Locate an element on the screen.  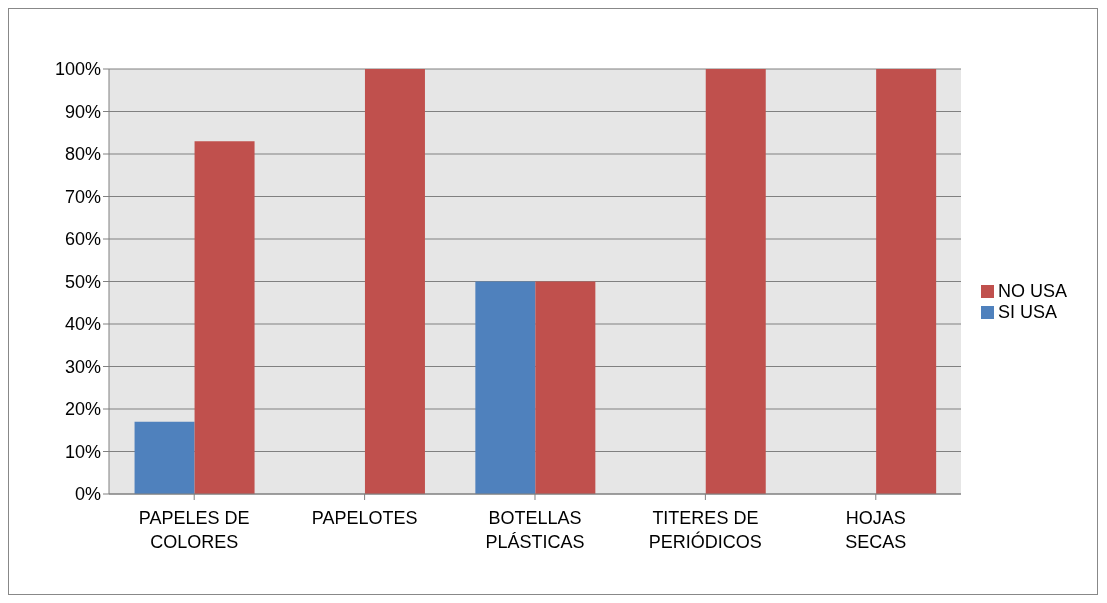
y-tick-label: 90% is located at coordinates (82, 111).